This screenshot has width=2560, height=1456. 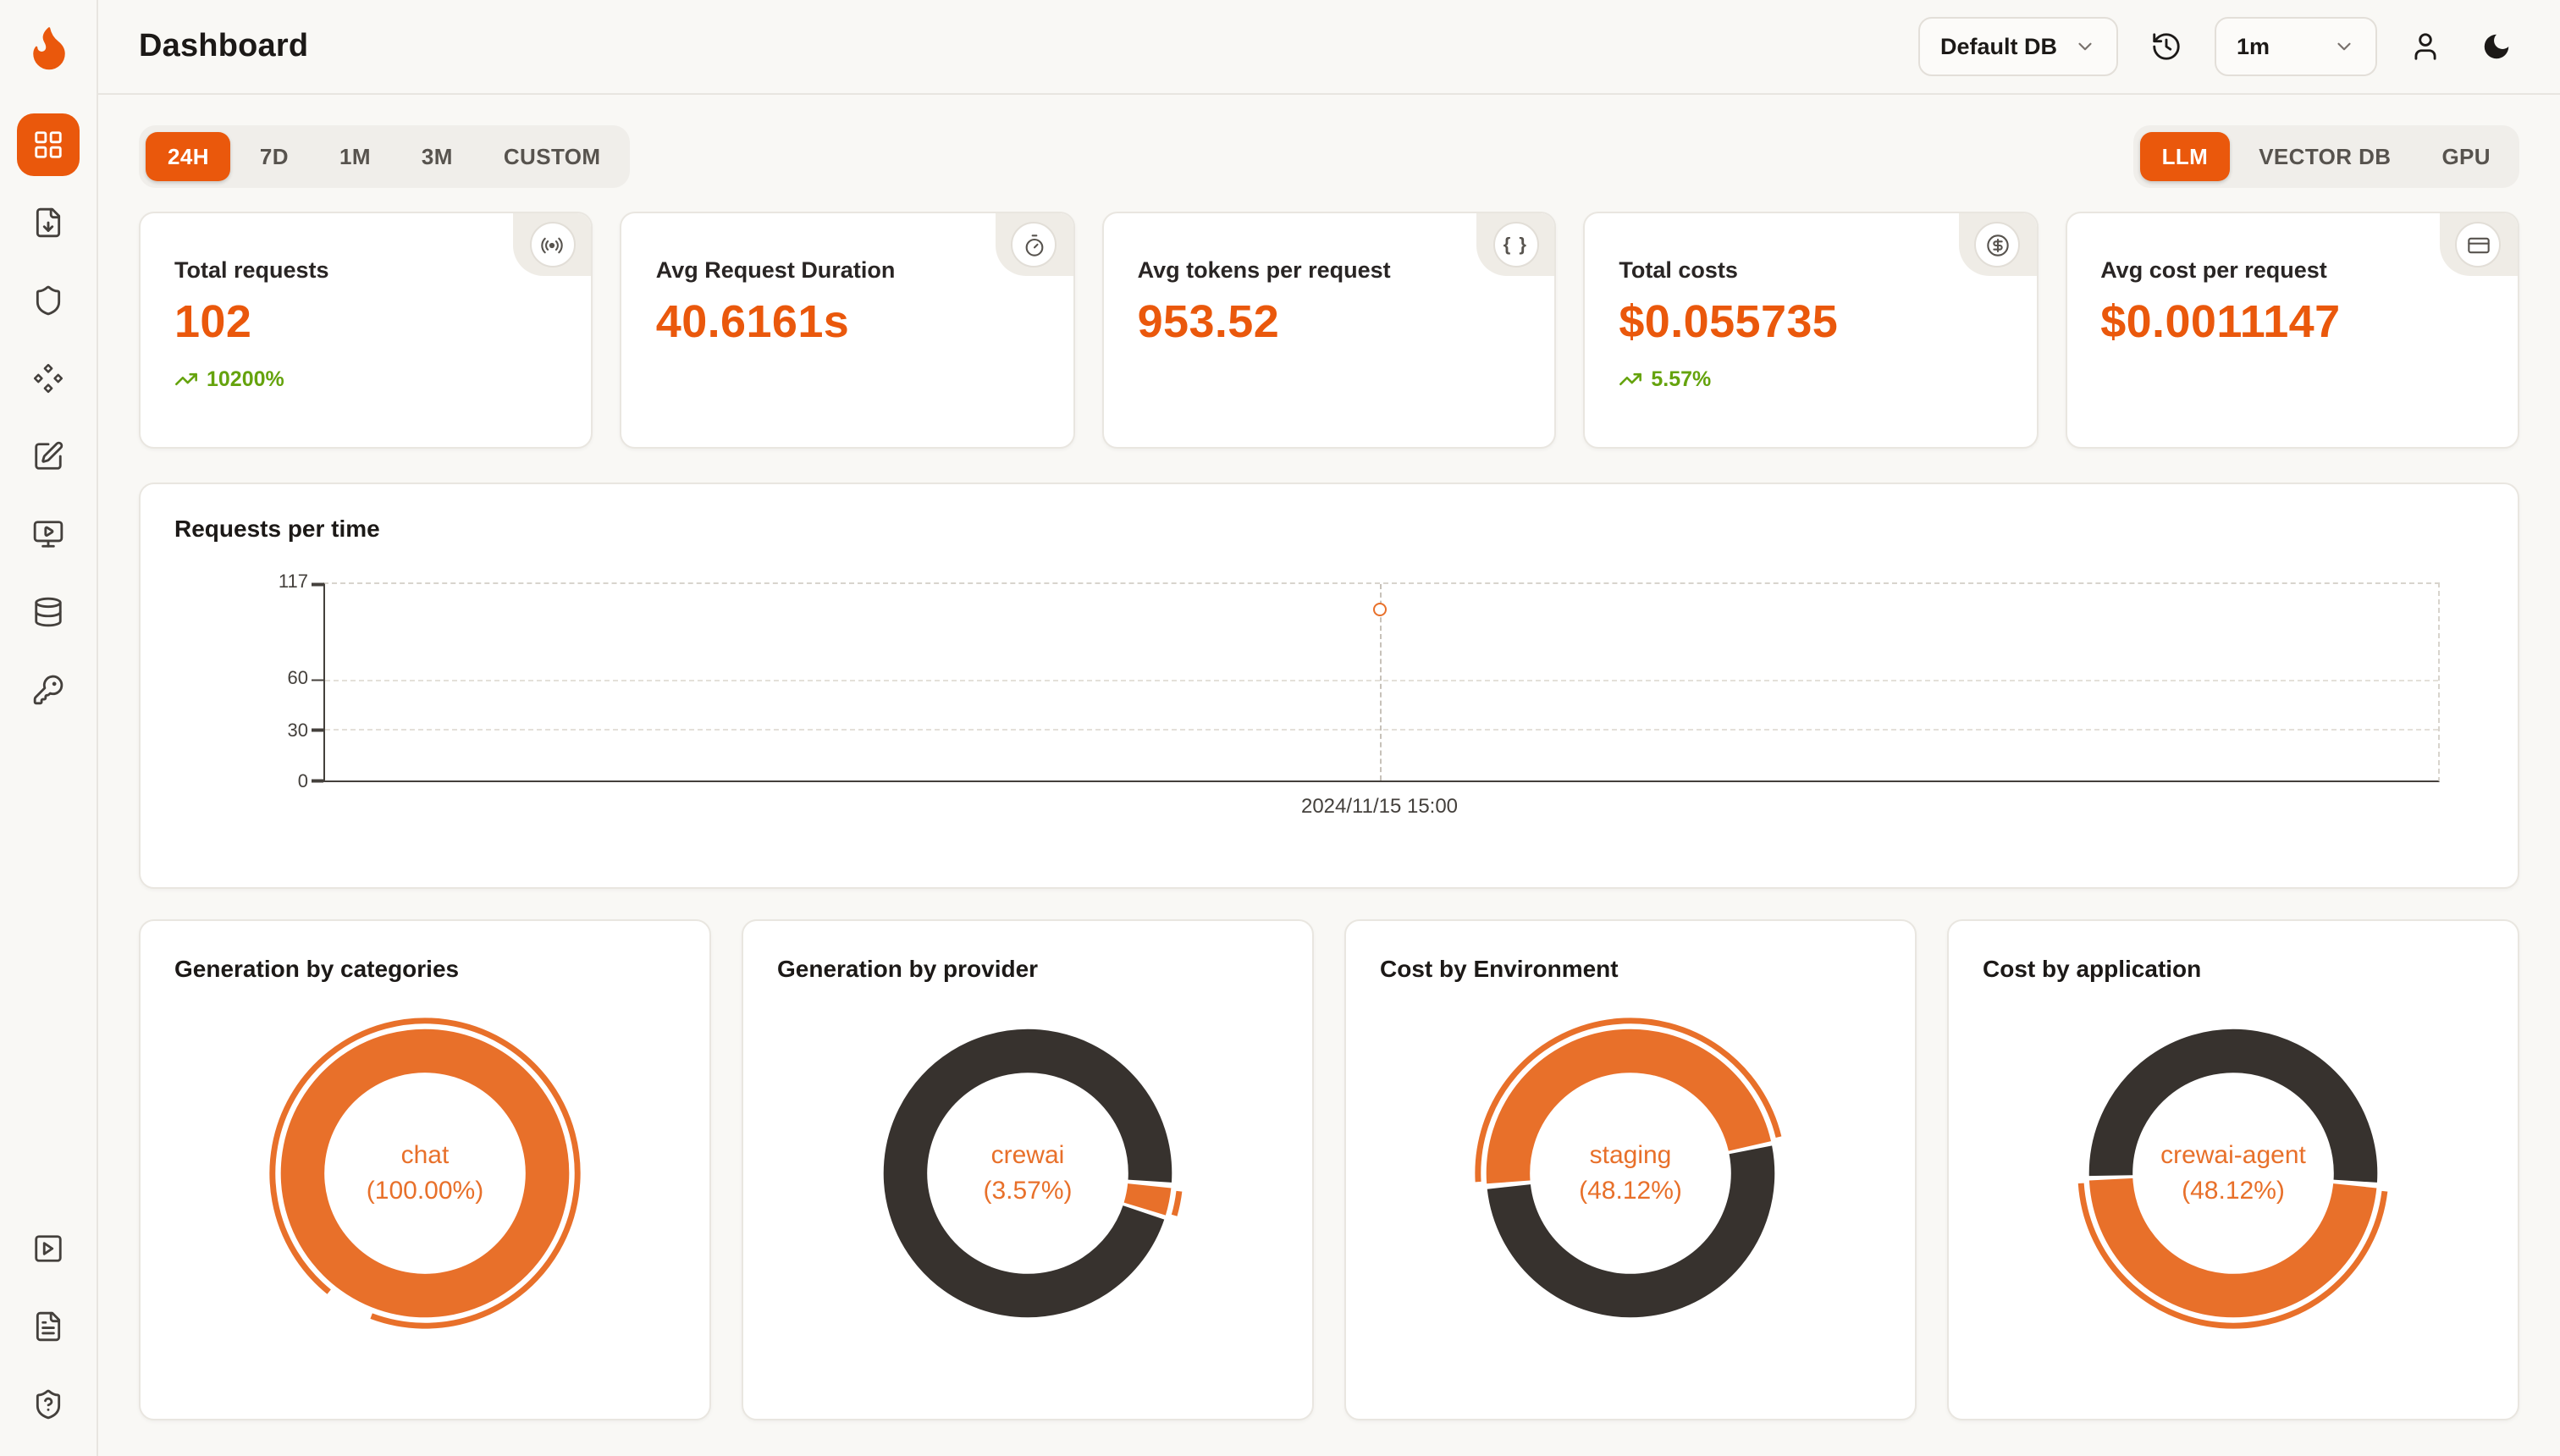 I want to click on cost-by-application-donut: crewai-agent (48.12%), so click(x=2233, y=1173).